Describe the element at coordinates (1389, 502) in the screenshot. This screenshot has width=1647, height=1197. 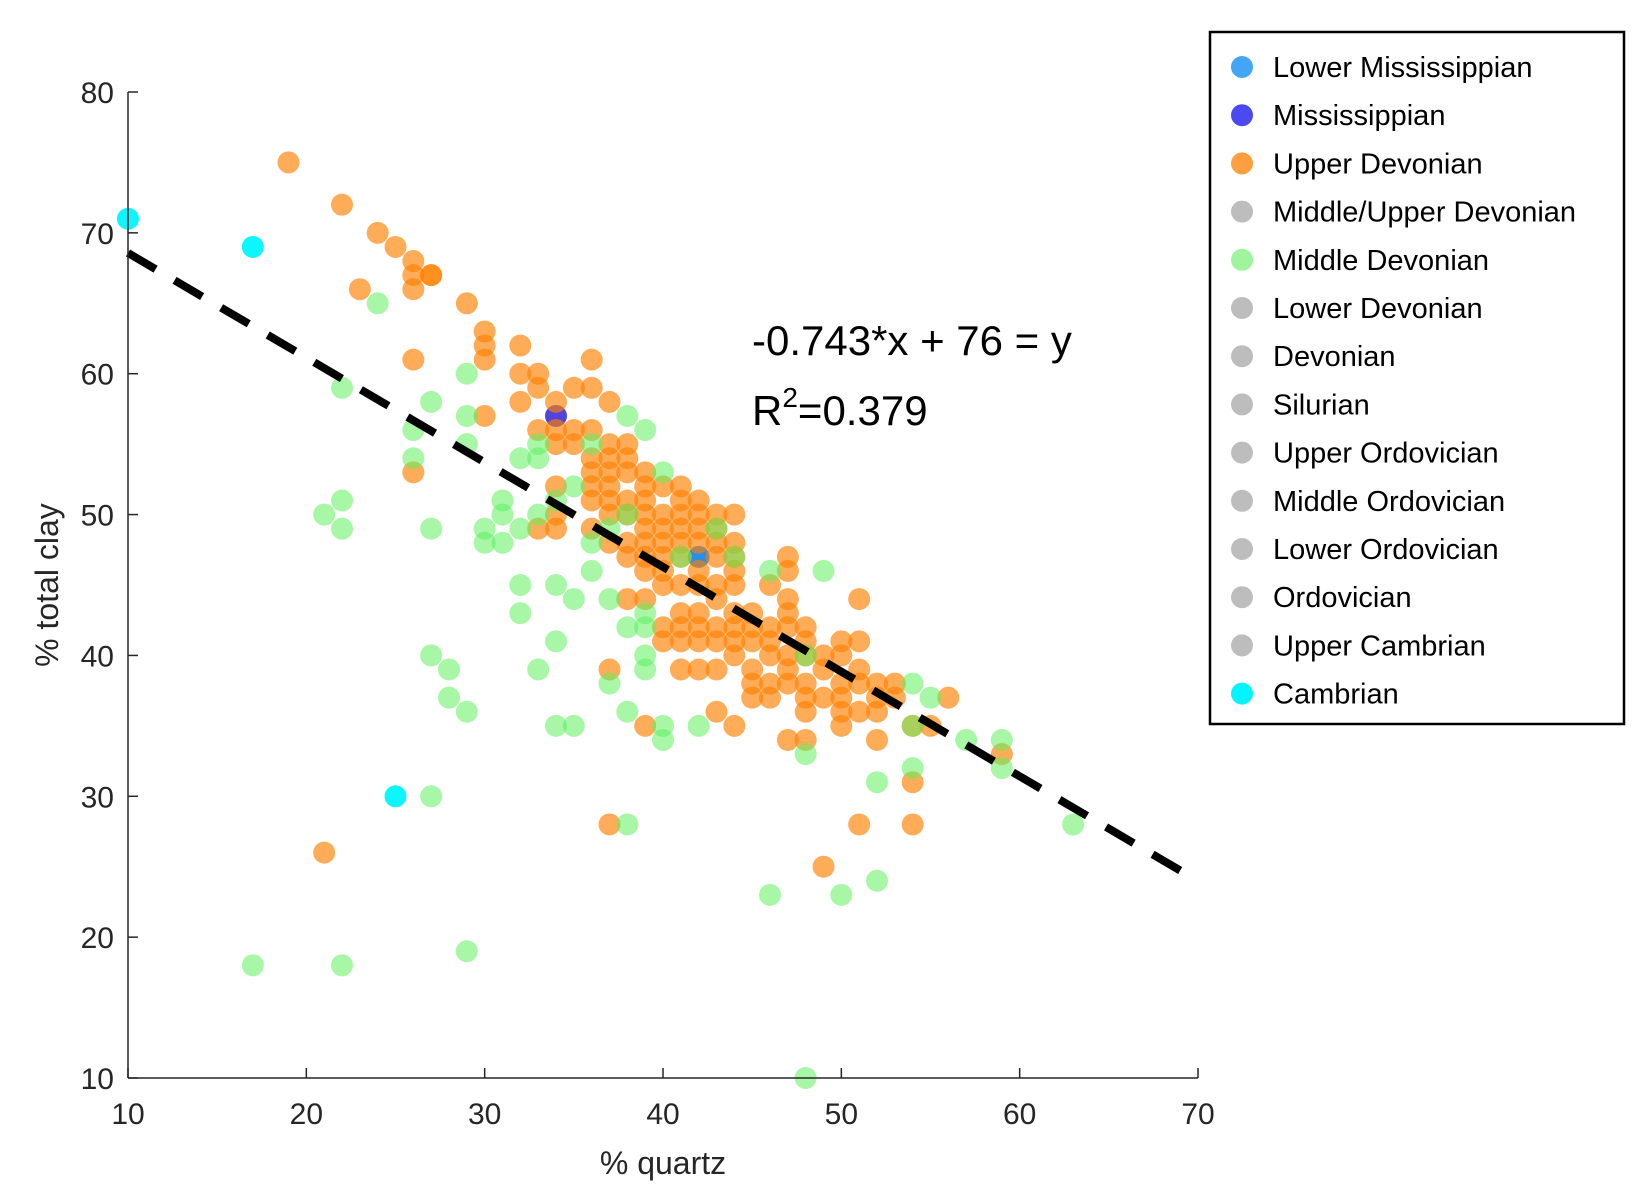
I see `legend-label-middle-ordovician: Middle Ordovician` at that location.